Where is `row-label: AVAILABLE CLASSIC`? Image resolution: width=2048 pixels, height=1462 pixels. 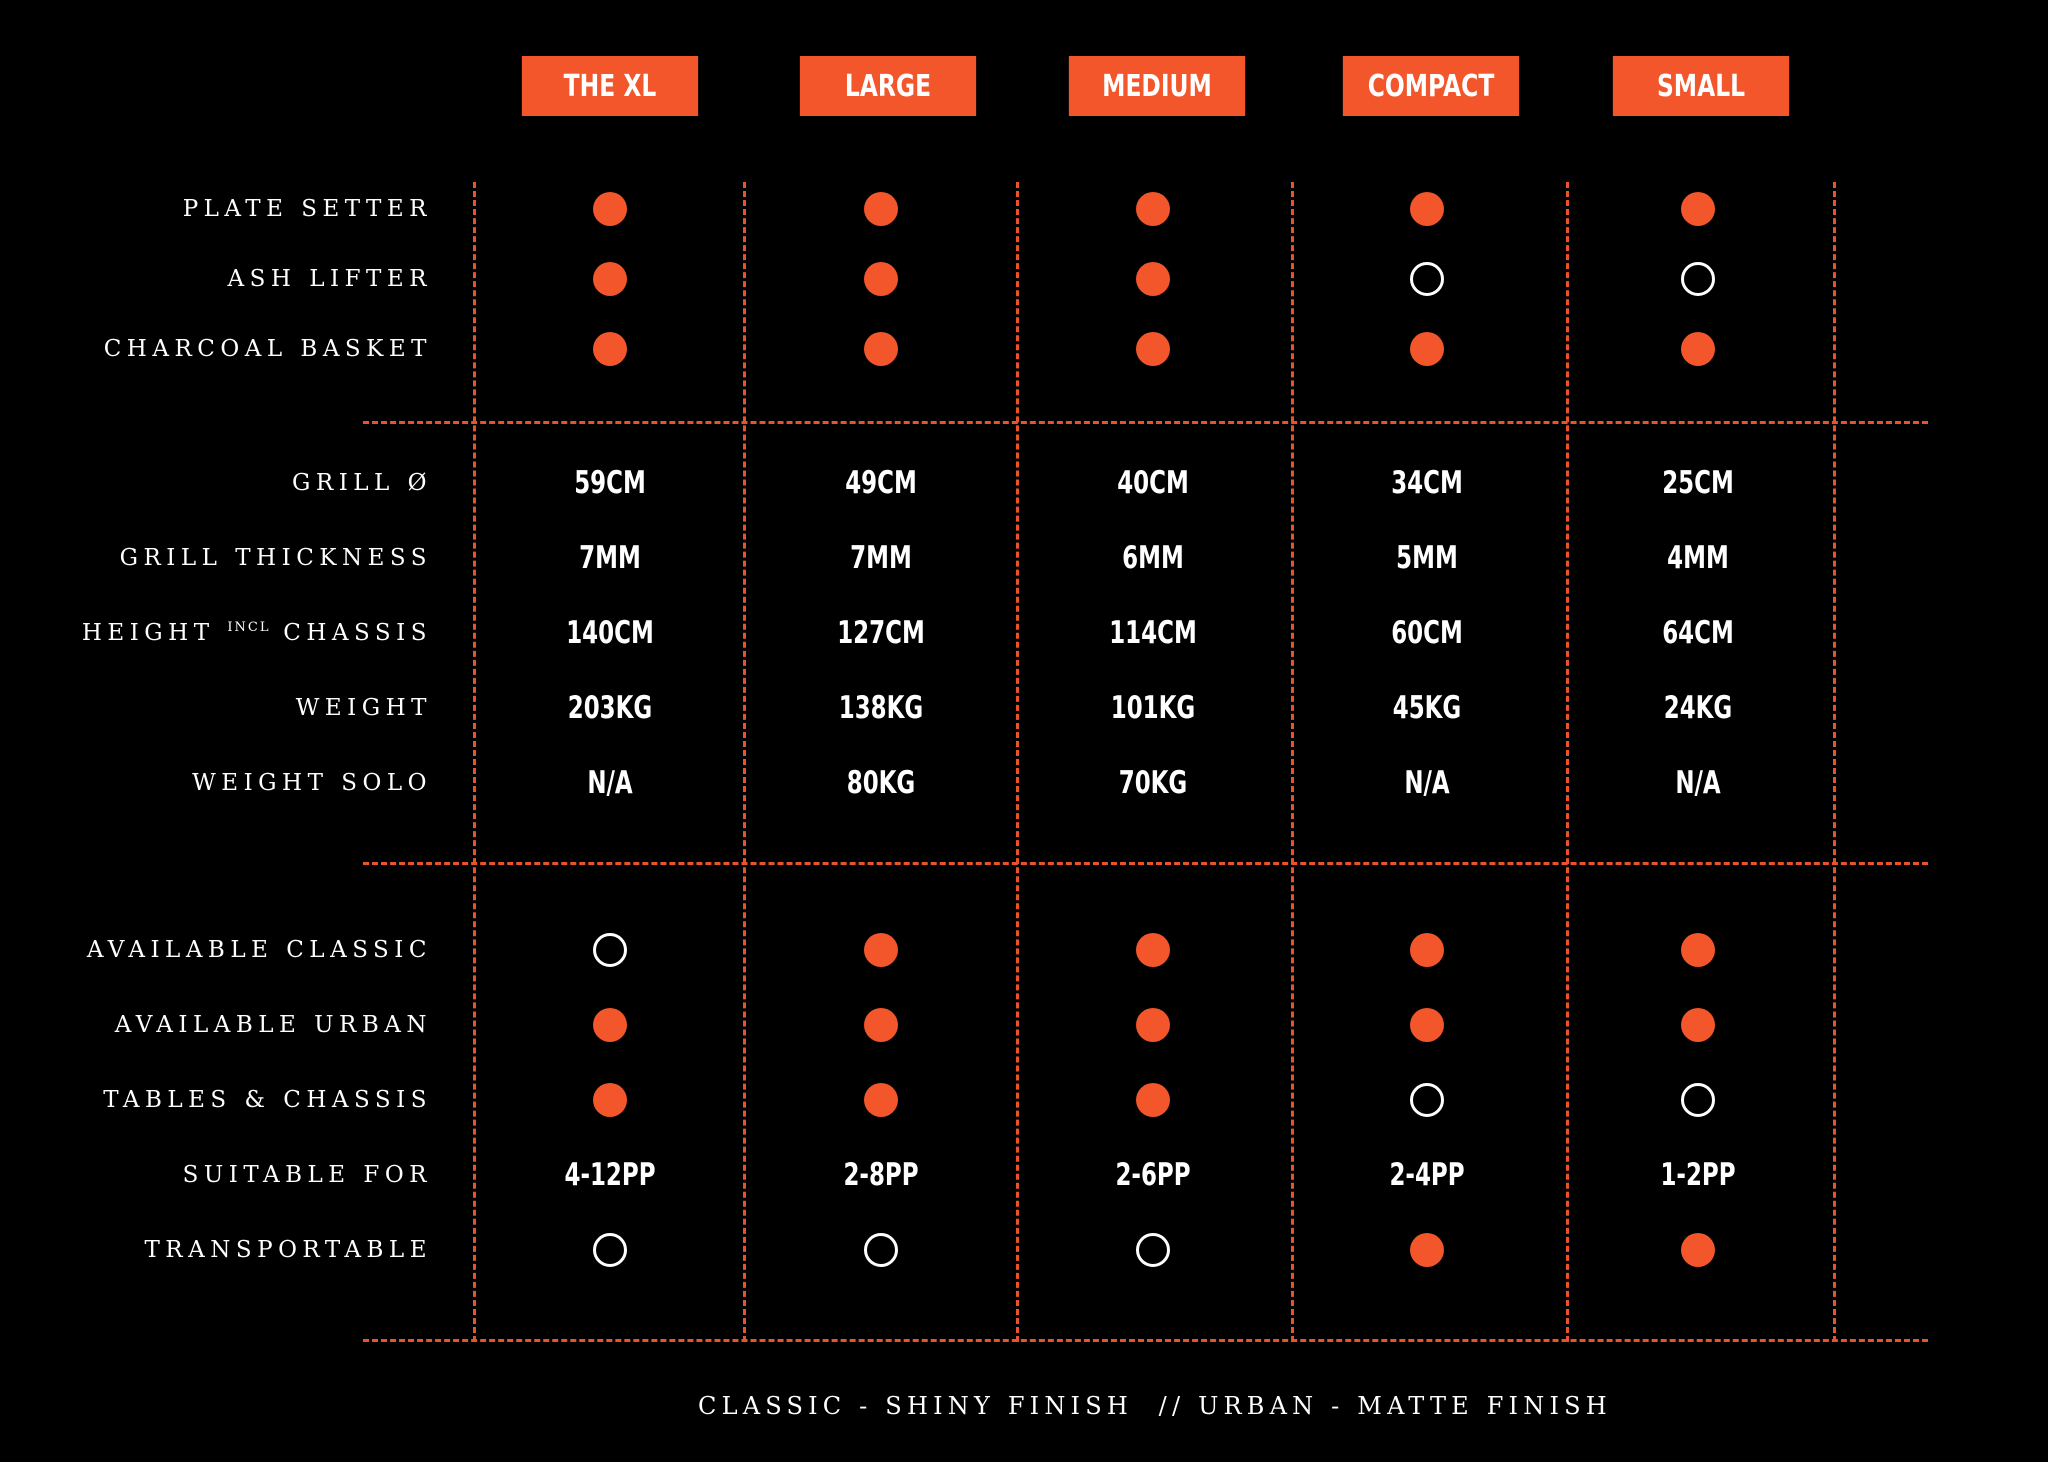
row-label: AVAILABLE CLASSIC is located at coordinates (259, 950).